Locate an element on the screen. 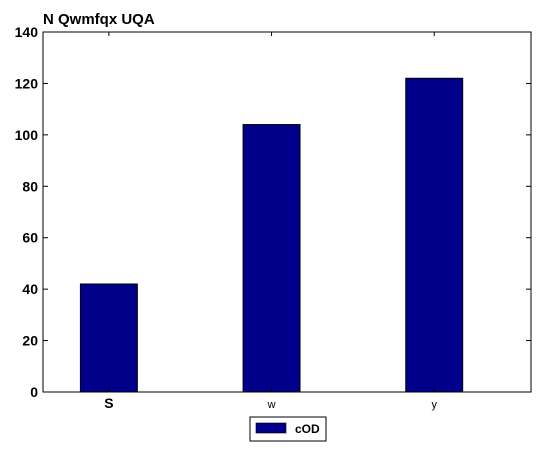 This screenshot has width=544, height=476. y-tick-label: 60 is located at coordinates (30, 238).